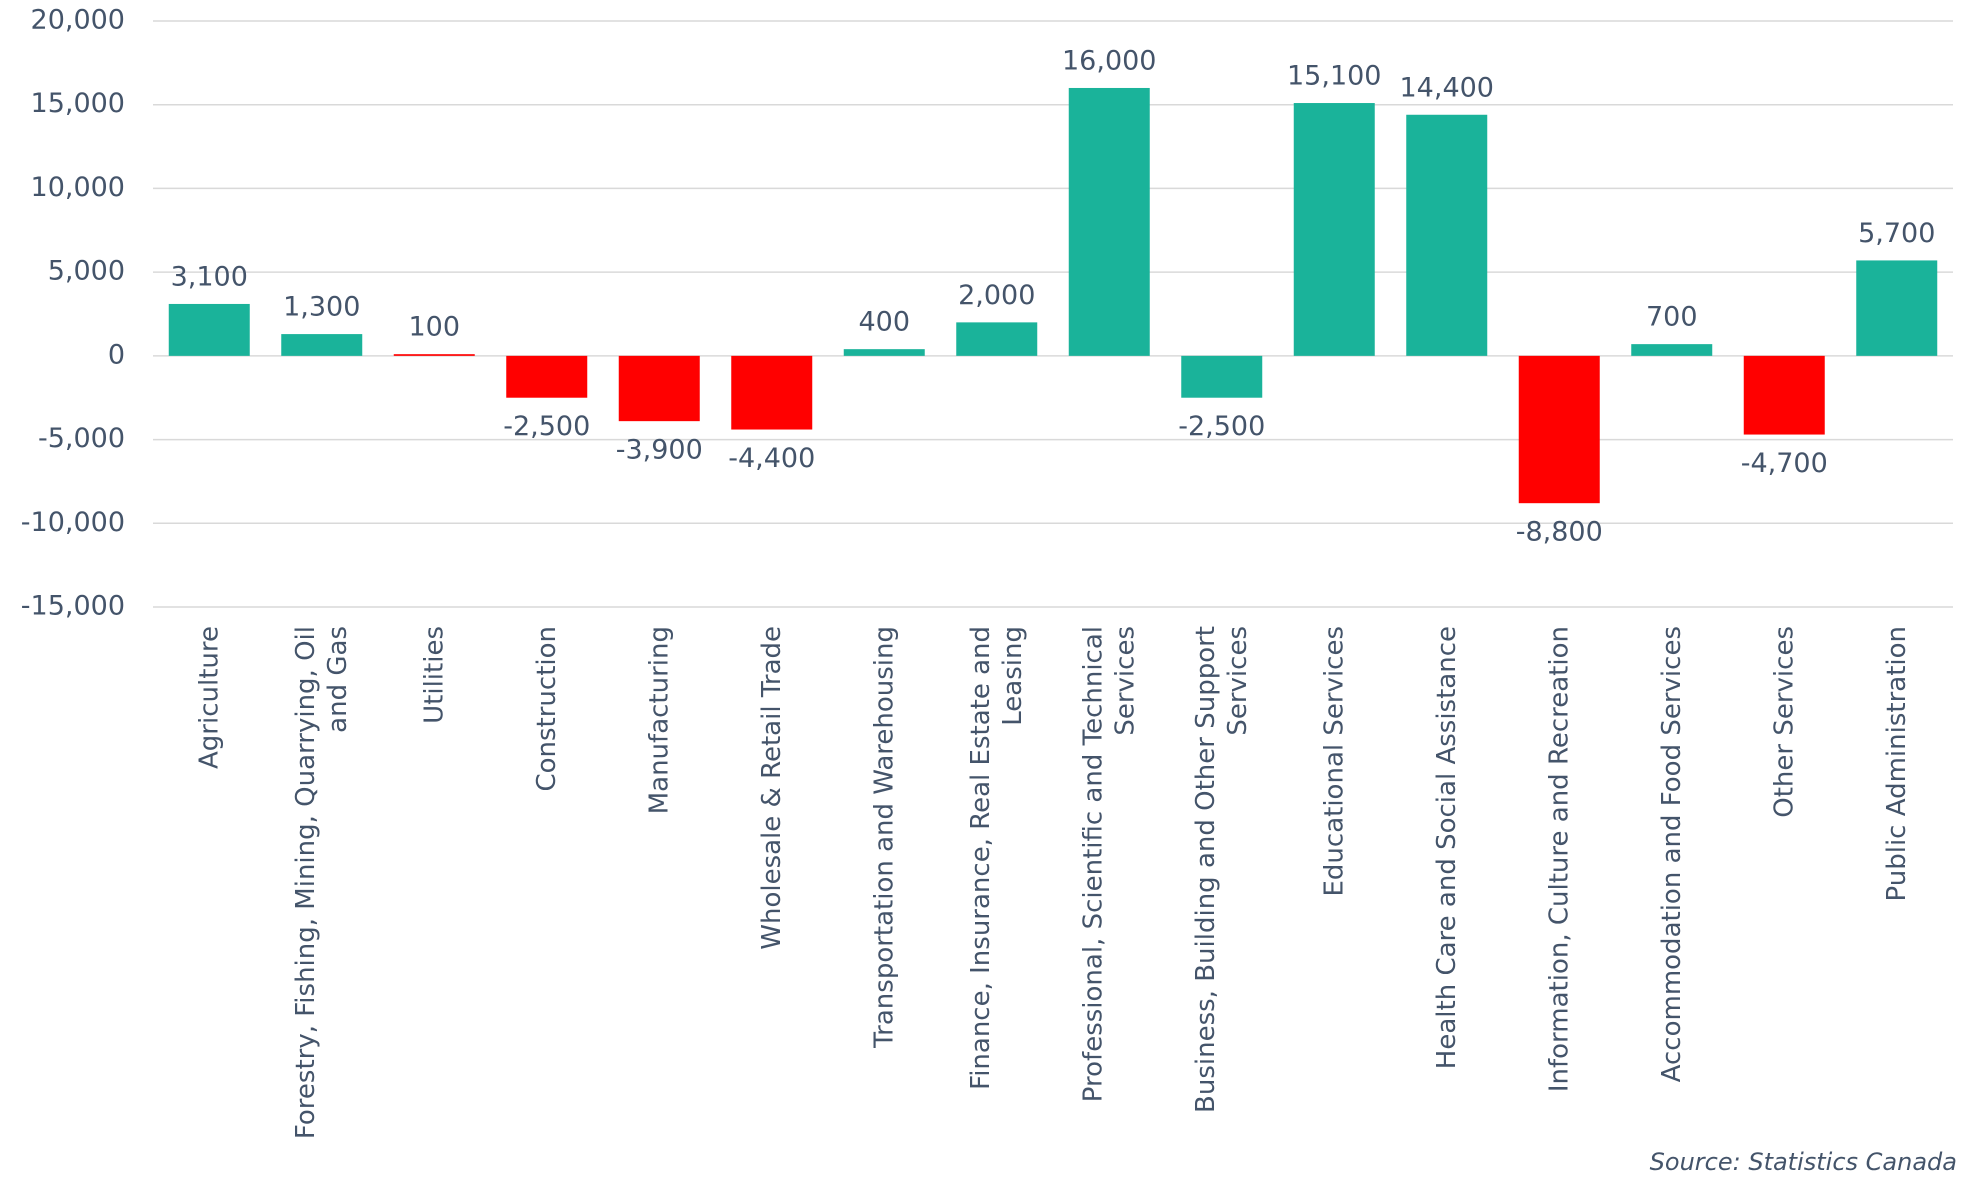 The height and width of the screenshot is (1178, 1963). I want to click on data-label: -4,700, so click(1784, 463).